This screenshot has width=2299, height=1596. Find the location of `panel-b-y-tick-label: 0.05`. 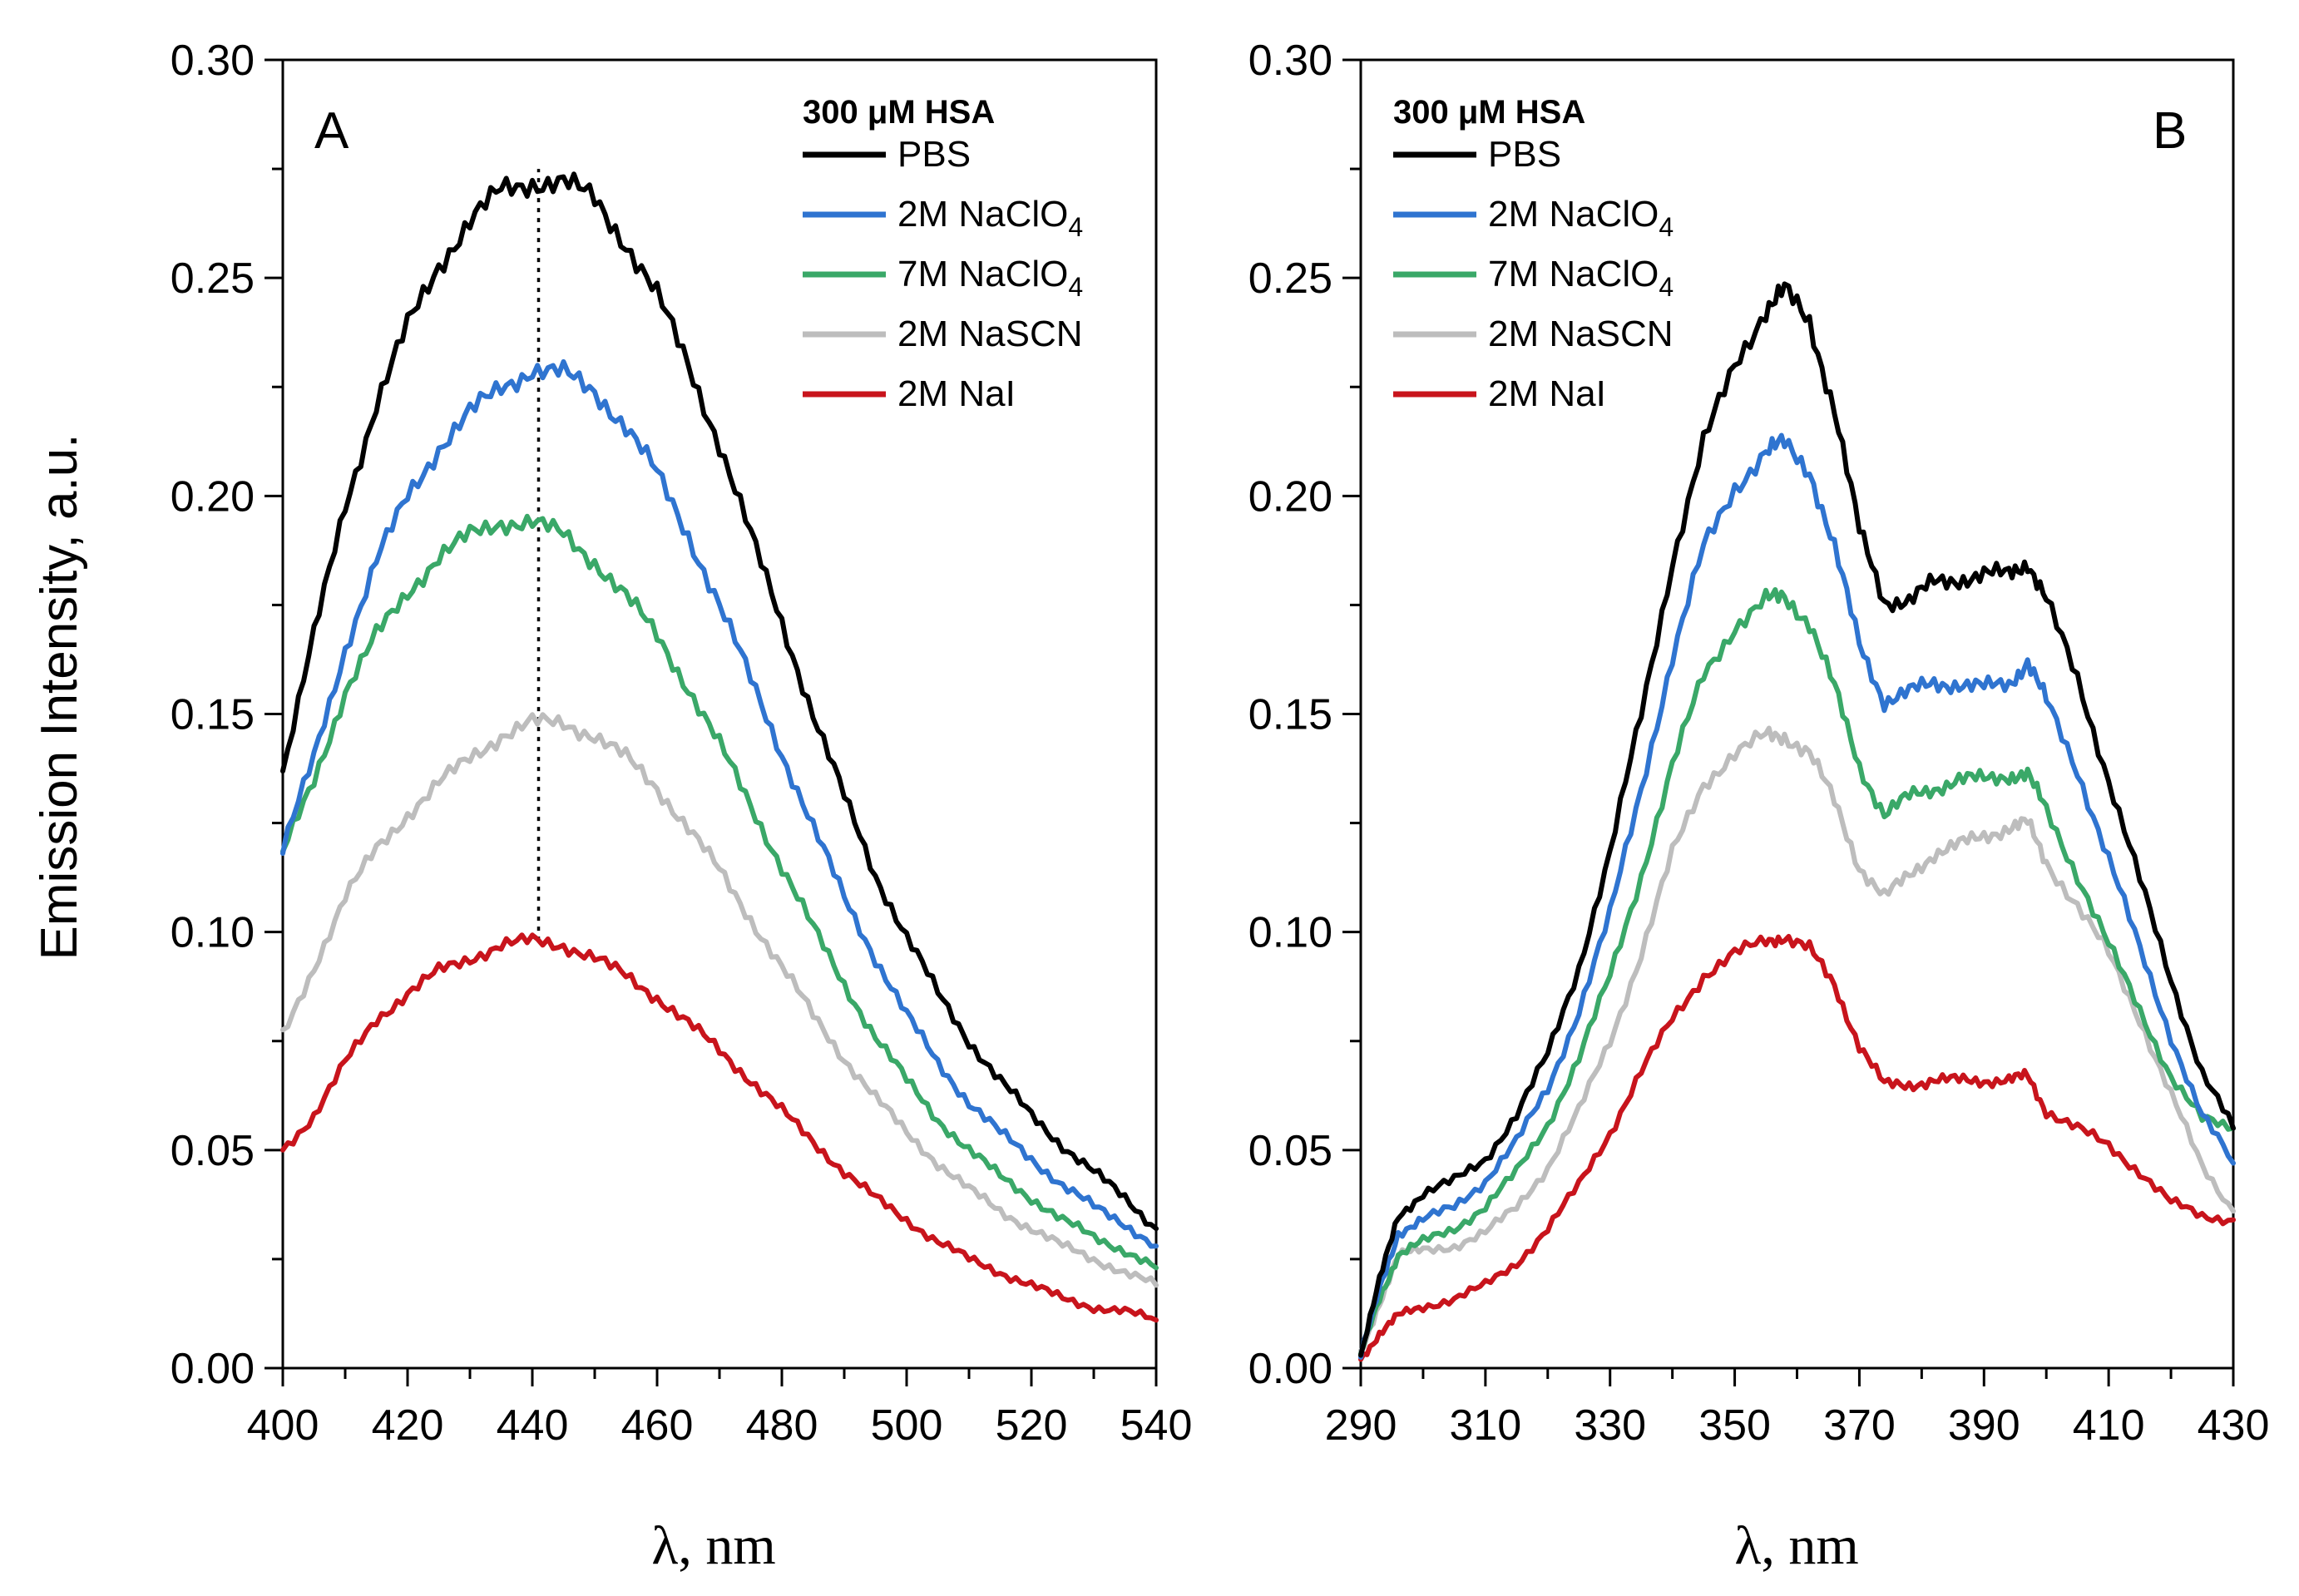

panel-b-y-tick-label: 0.05 is located at coordinates (1290, 1151).